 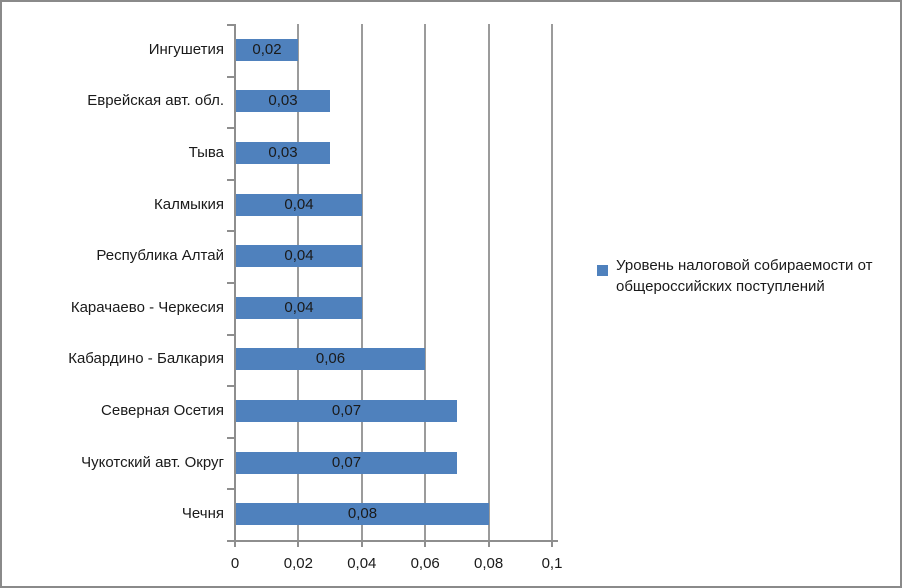 What do you see at coordinates (362, 563) in the screenshot?
I see `x-axis-tick-label: 0,04` at bounding box center [362, 563].